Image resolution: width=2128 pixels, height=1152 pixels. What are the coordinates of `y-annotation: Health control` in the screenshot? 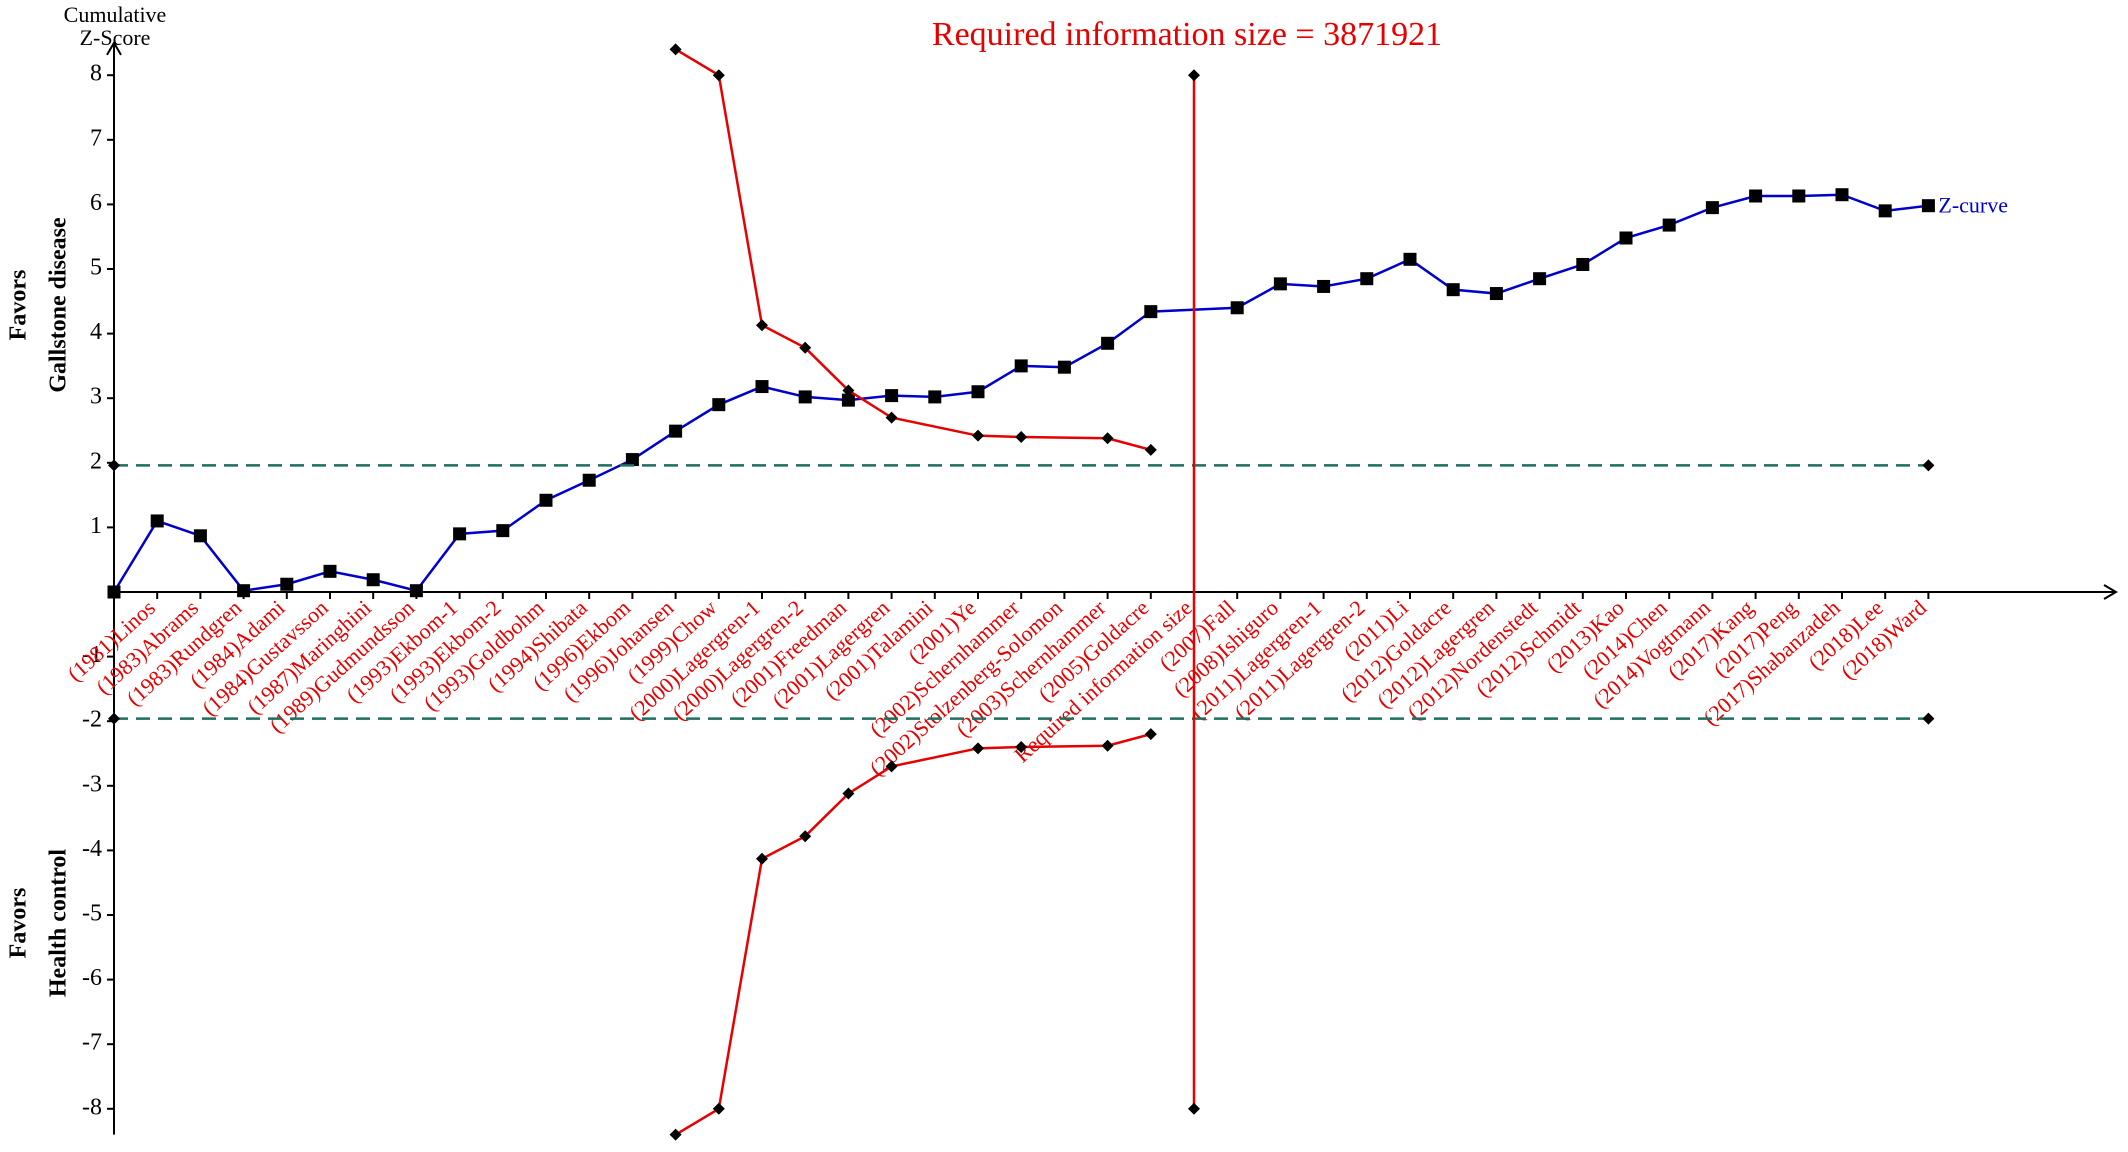 It's located at (59, 923).